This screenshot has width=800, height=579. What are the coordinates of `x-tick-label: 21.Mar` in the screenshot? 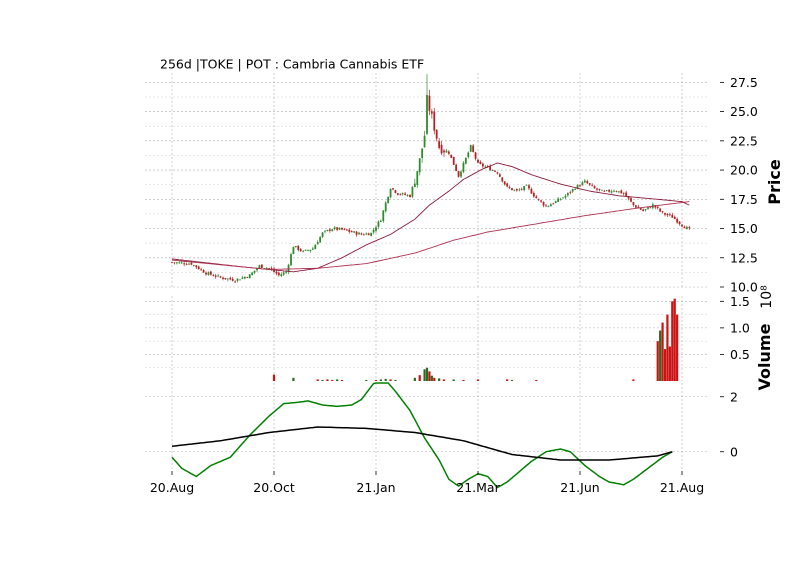 It's located at (478, 487).